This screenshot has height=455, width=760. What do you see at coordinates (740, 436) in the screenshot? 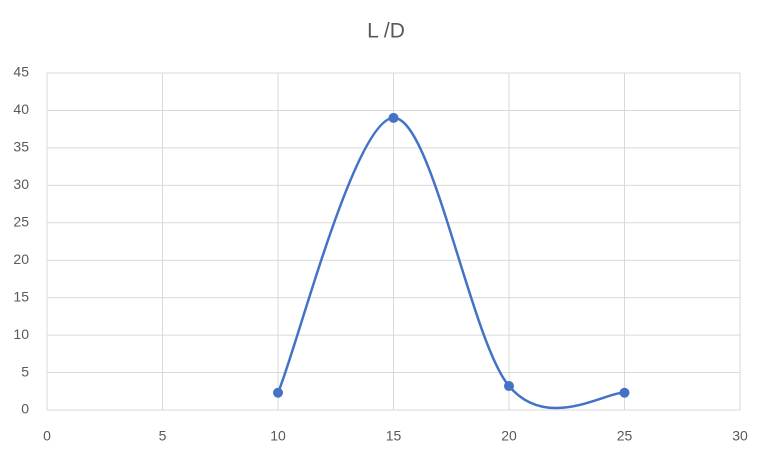
I see `x-tick-label: 30` at bounding box center [740, 436].